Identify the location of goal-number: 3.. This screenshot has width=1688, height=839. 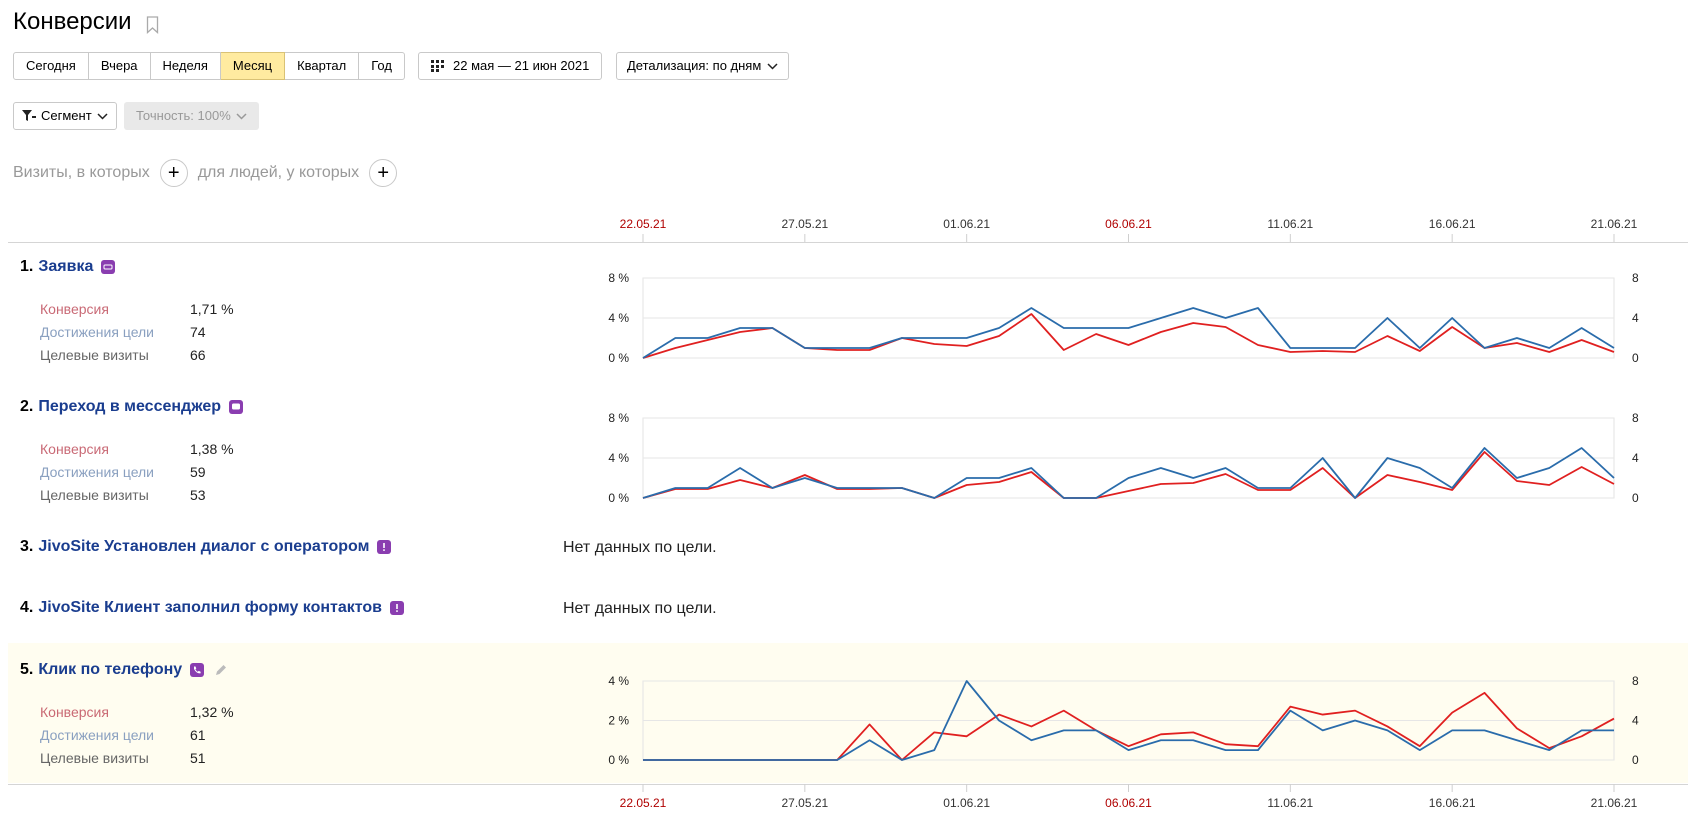
(27, 546).